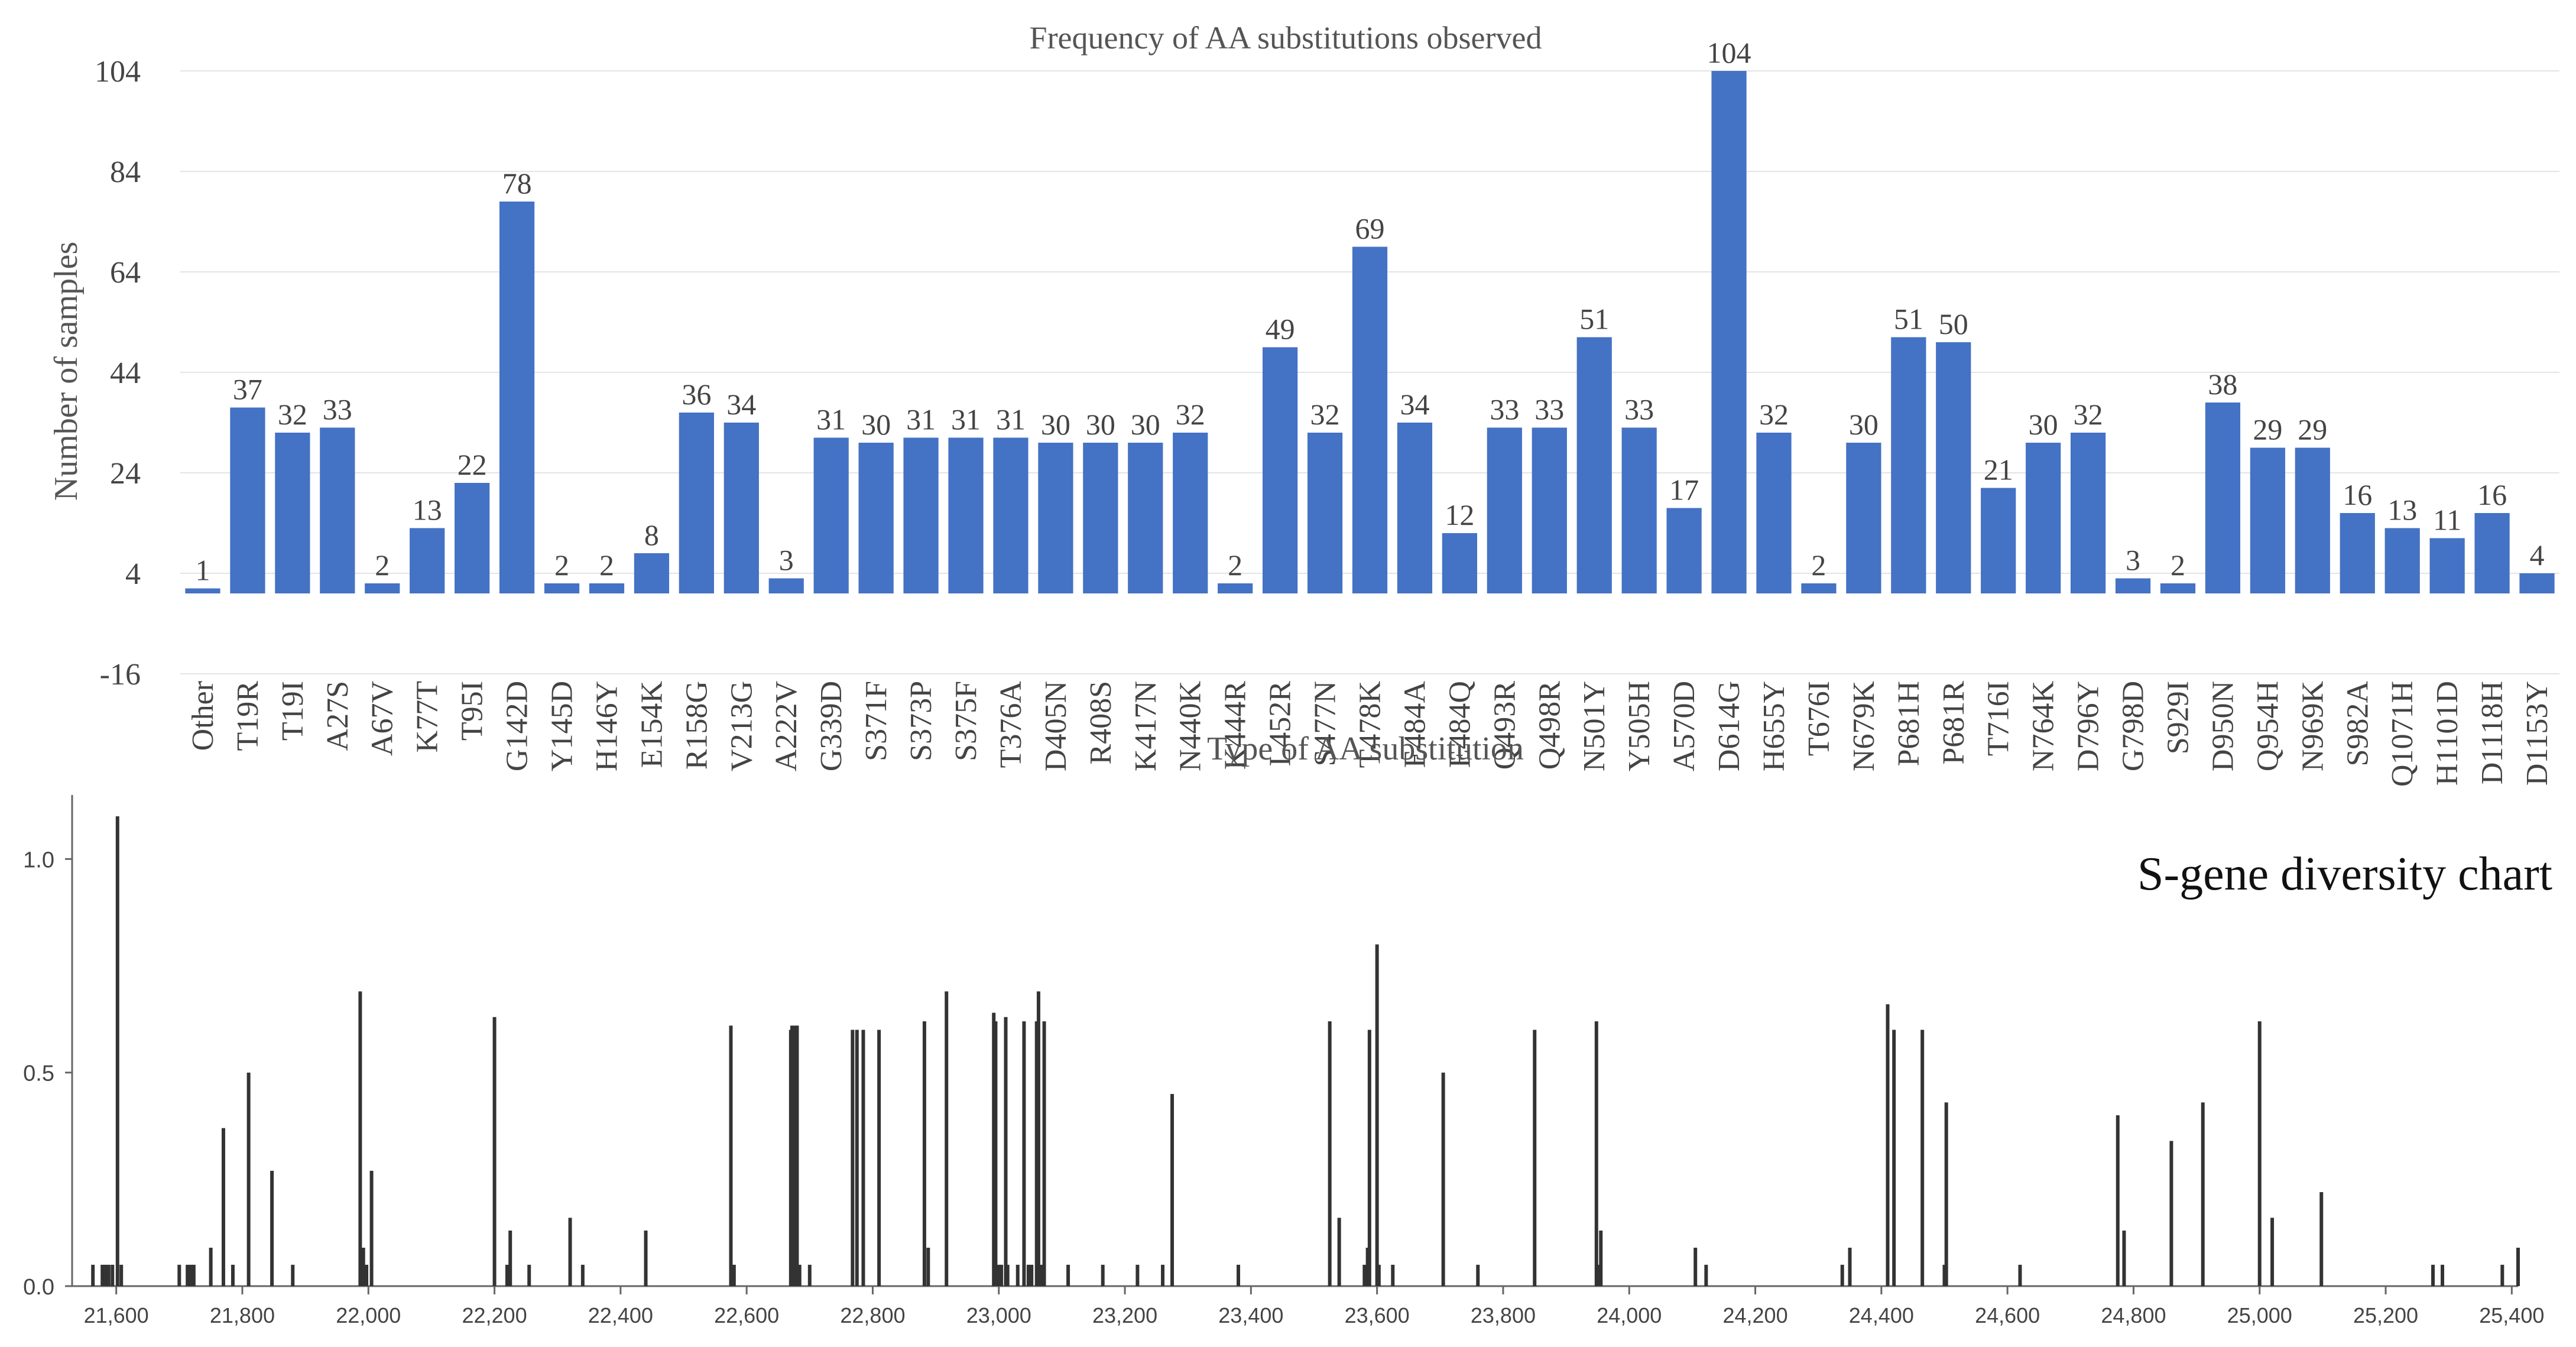  What do you see at coordinates (1415, 724) in the screenshot?
I see `bar-x-tick-label: E484A` at bounding box center [1415, 724].